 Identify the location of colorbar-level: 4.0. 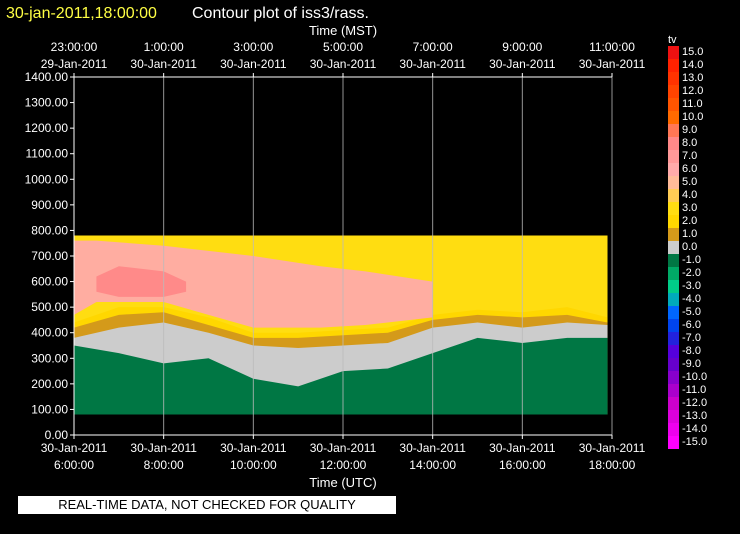
(689, 195).